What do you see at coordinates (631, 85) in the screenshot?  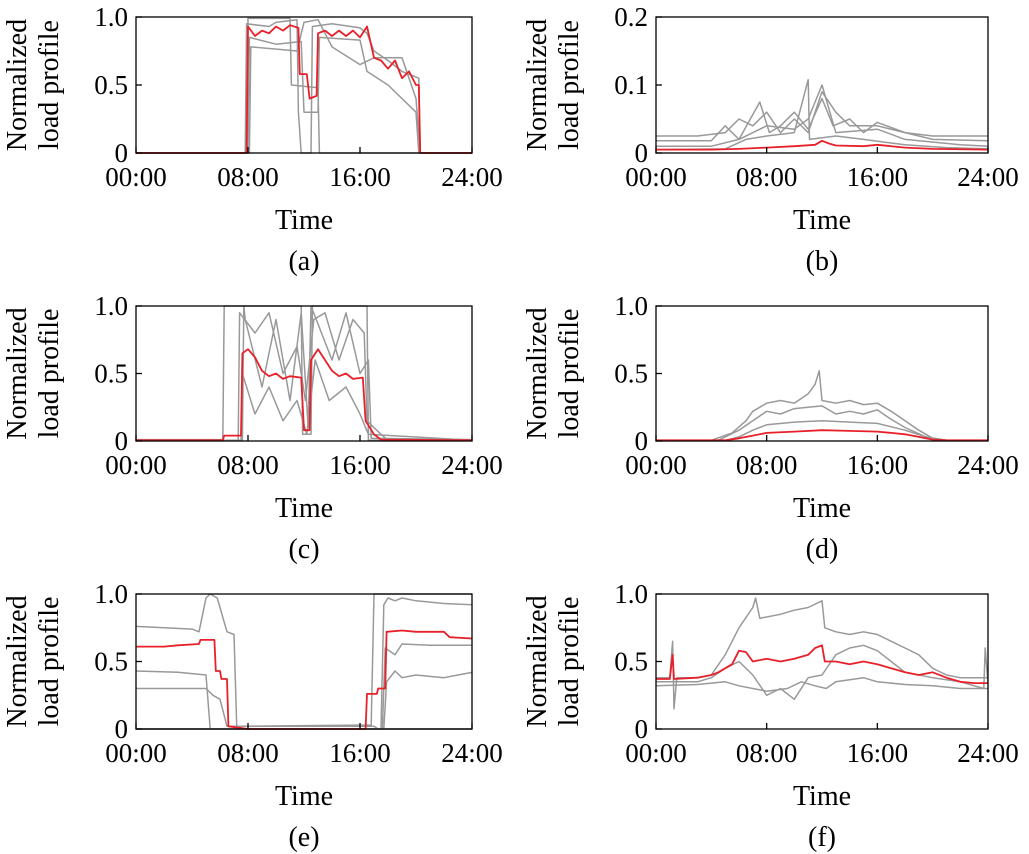 I see `y-tick-label: 0.1` at bounding box center [631, 85].